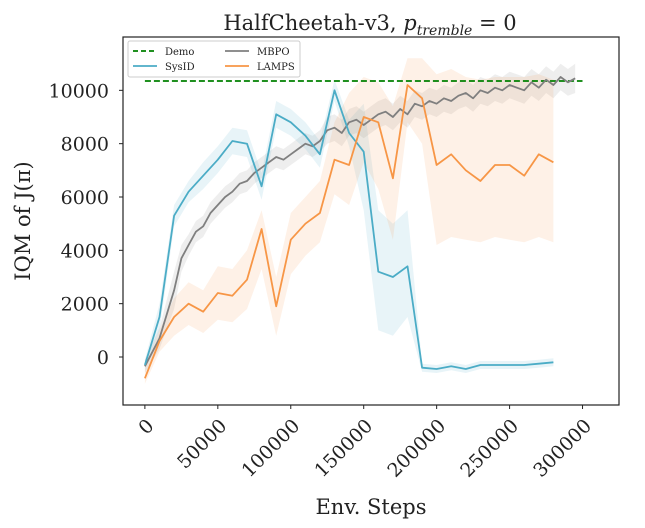  What do you see at coordinates (202, 444) in the screenshot?
I see `x-tick-label: 50000` at bounding box center [202, 444].